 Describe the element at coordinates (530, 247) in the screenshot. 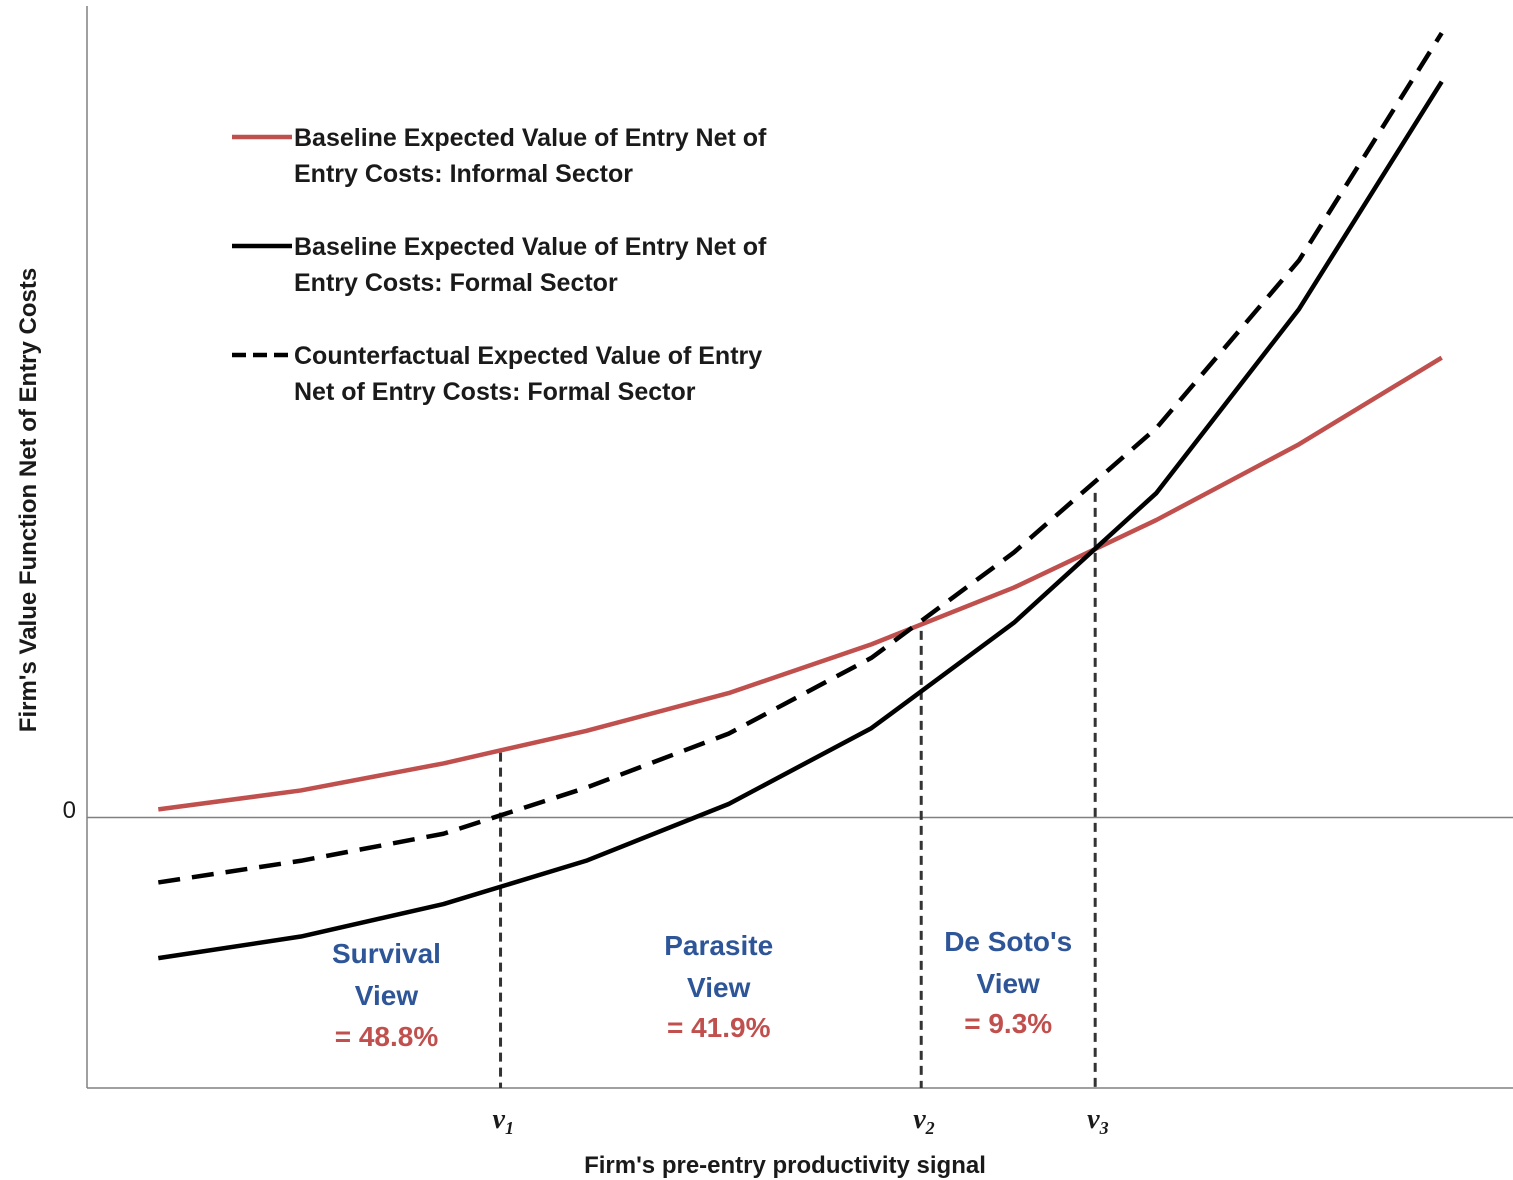

I see `legend-label-formal-line-1: Baseline Expected Value of Entry Net of` at that location.